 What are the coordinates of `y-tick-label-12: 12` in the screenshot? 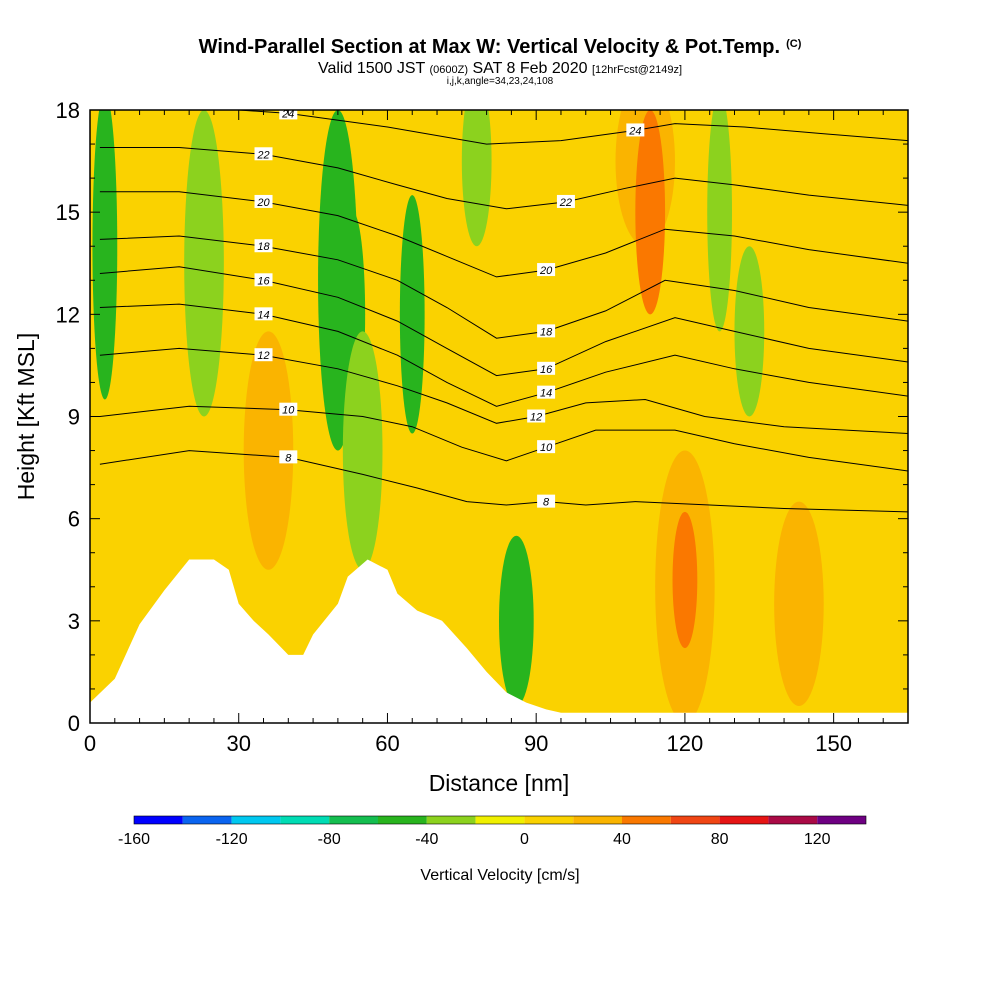 It's located at (68, 314).